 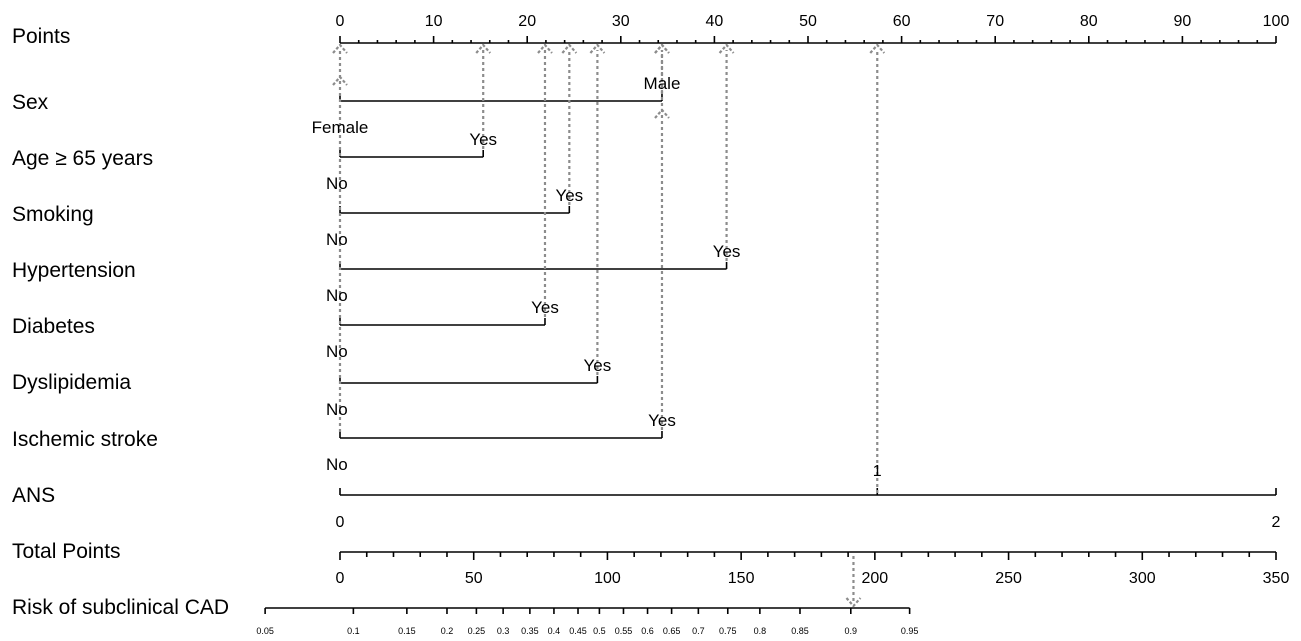 I want to click on level-label: Female, so click(x=340, y=127).